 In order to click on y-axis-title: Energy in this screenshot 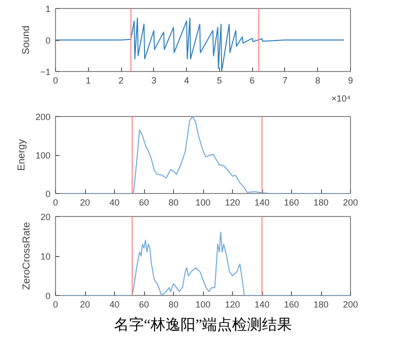, I will do `click(22, 155)`.